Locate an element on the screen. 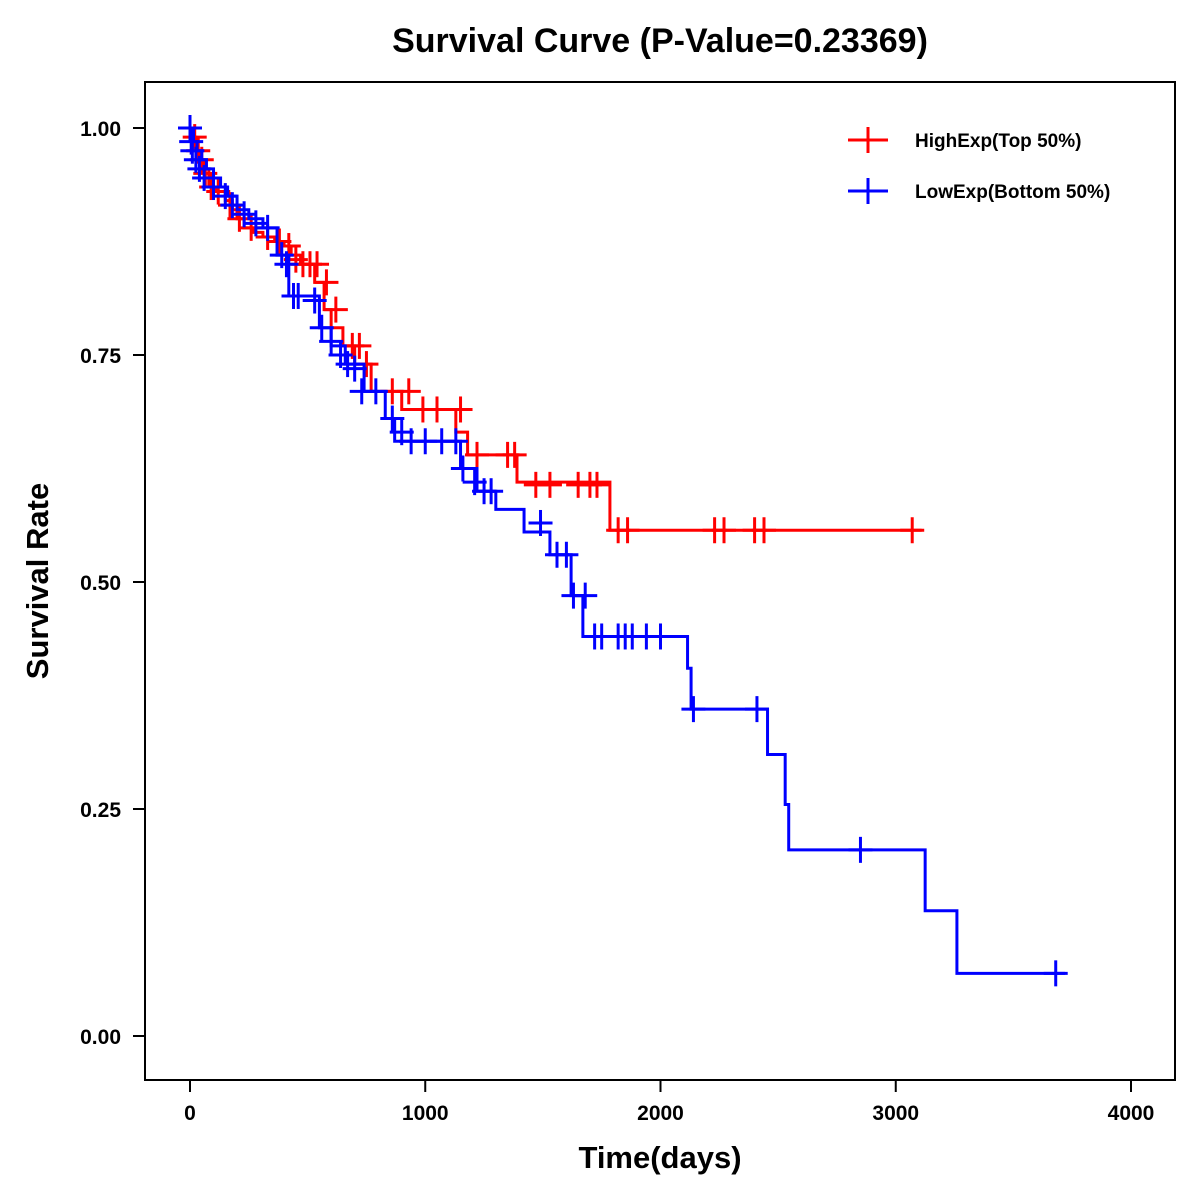 Image resolution: width=1200 pixels, height=1200 pixels. chart-title: Survival Curve (P-Value=0.23369) is located at coordinates (660, 41).